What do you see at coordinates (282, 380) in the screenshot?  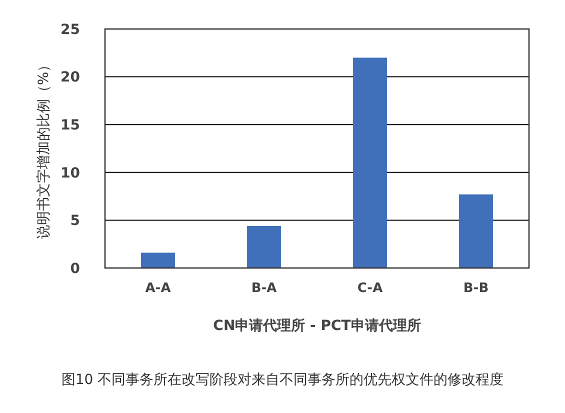 I see `text: 图10 不同事务所在改写阶段对来自不同事务所的优先权文件的修改程度` at bounding box center [282, 380].